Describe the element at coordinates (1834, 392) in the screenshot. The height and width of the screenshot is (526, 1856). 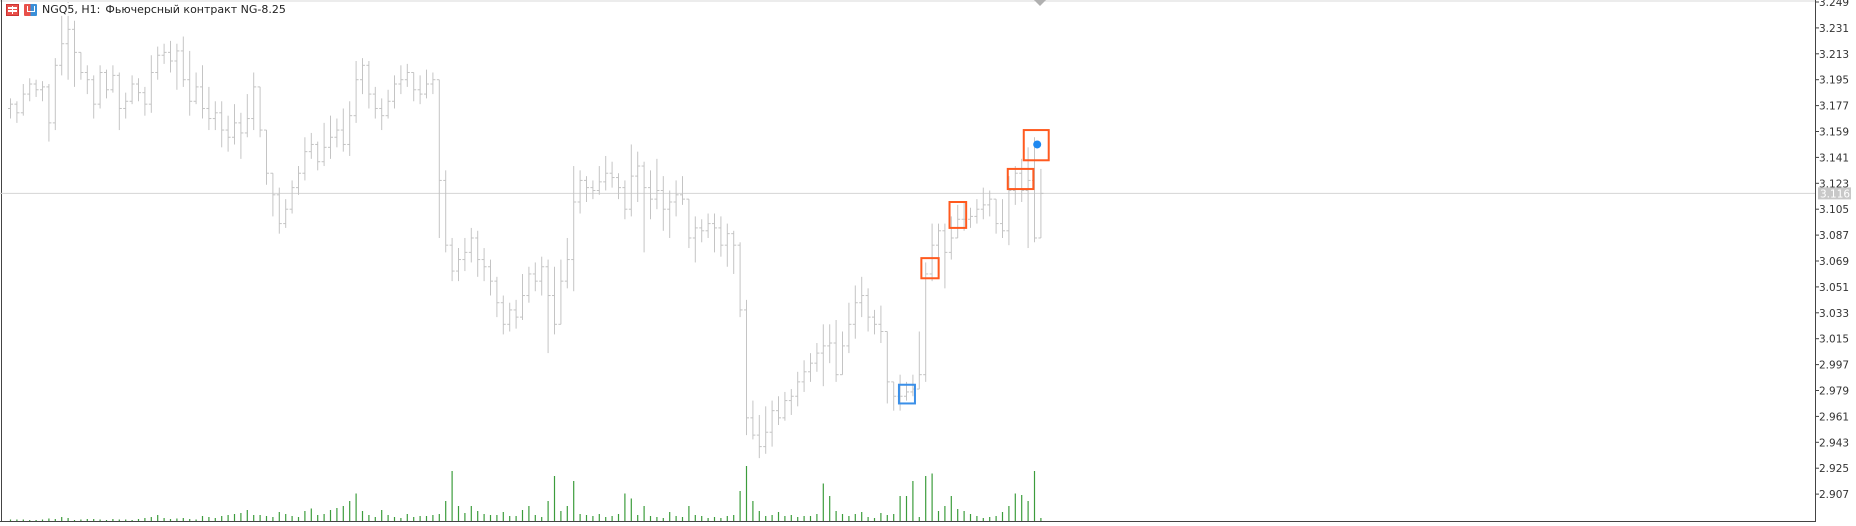
I see `price-tick-label: 2.979` at that location.